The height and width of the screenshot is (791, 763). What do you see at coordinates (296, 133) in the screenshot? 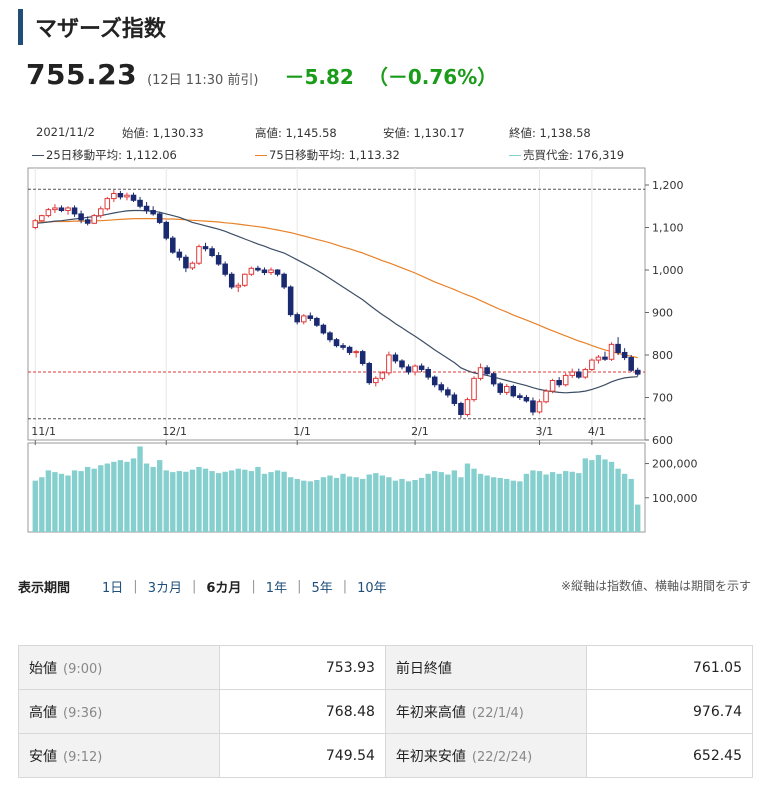
I see `info-high: 高値: 1,145.58` at bounding box center [296, 133].